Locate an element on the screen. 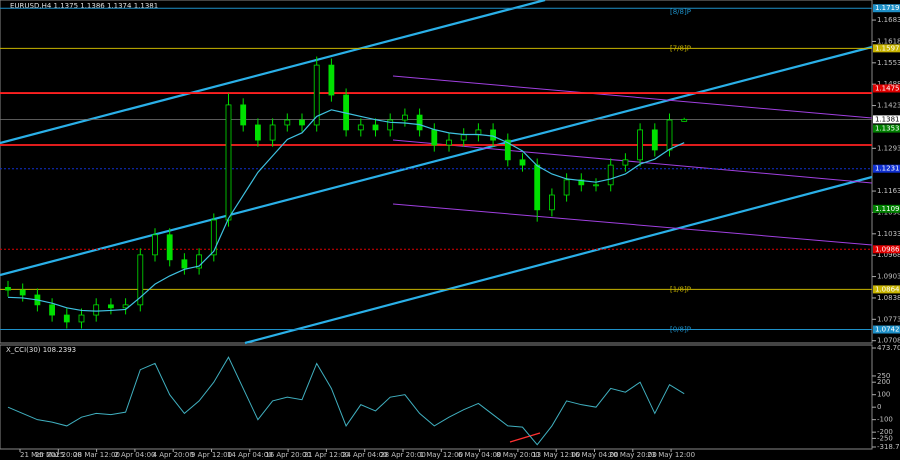  cci-tick-label: 100 is located at coordinates (883, 395).